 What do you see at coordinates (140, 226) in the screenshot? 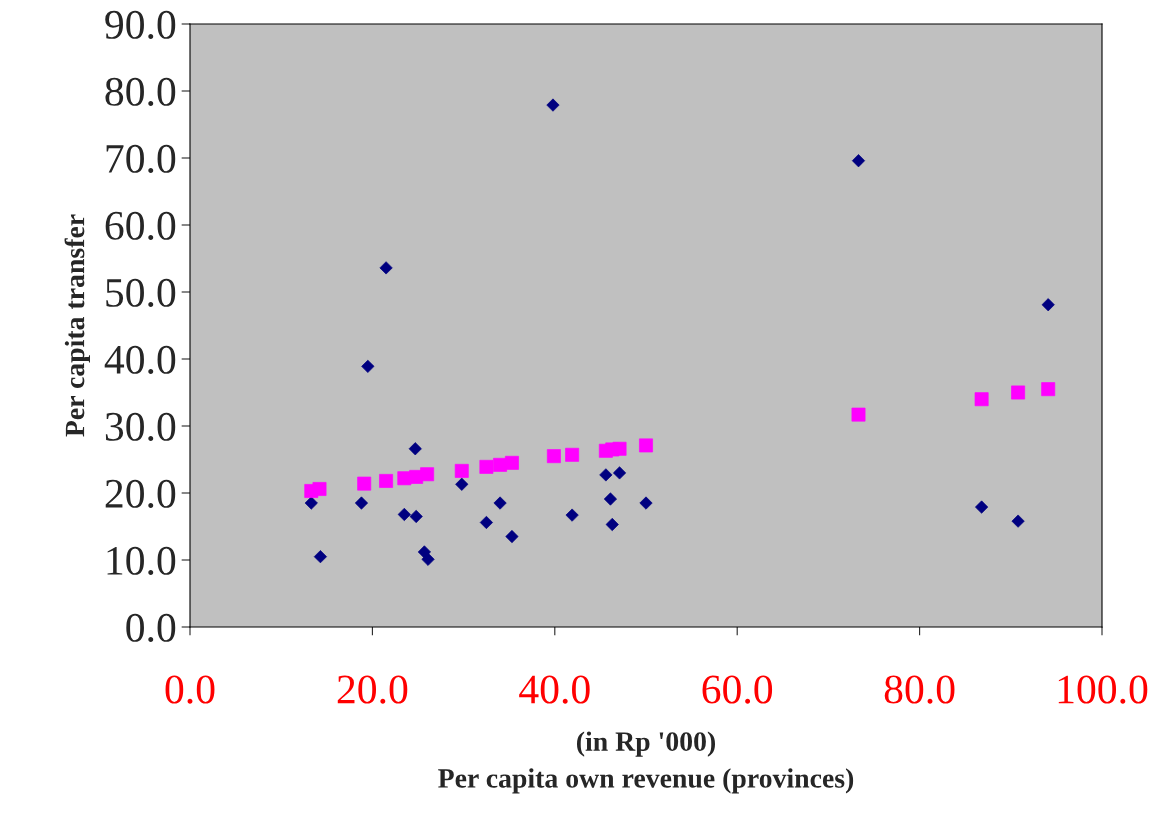
I see `y-tick-label: 60.0` at bounding box center [140, 226].